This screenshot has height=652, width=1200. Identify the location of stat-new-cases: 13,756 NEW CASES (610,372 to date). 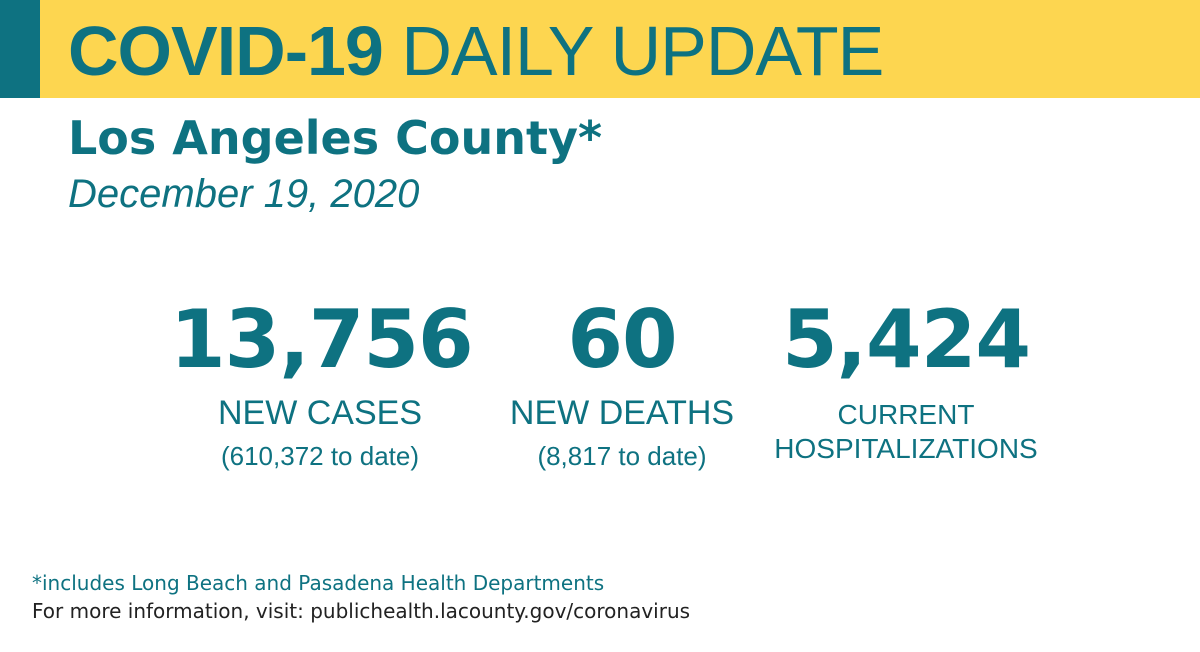
(322, 382).